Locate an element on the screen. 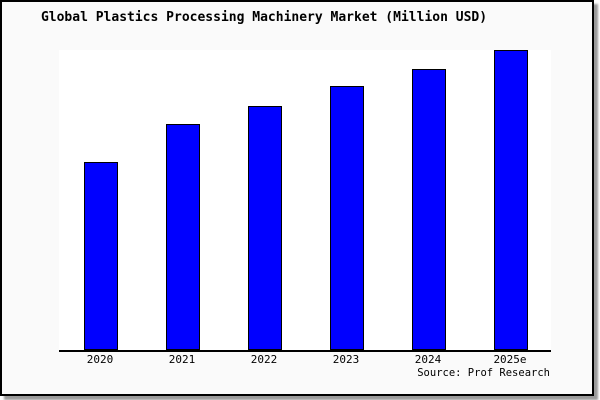  bar-2020 is located at coordinates (101, 256).